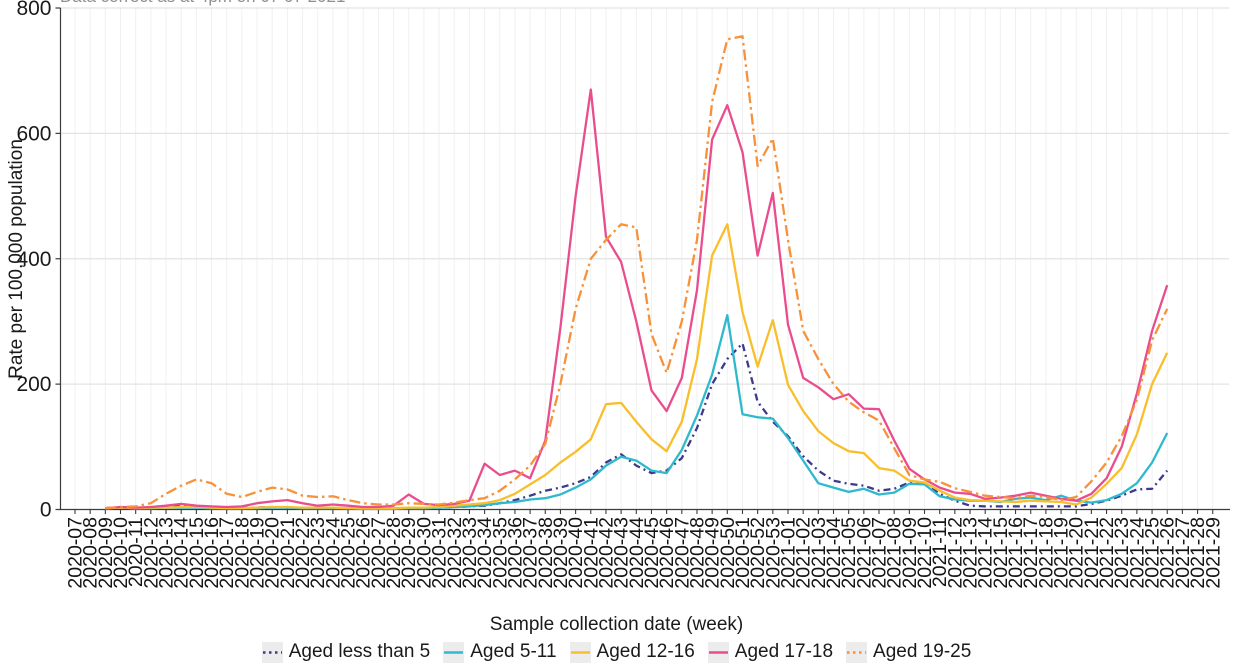  I want to click on x-tick-label: 2021-12, so click(955, 553).